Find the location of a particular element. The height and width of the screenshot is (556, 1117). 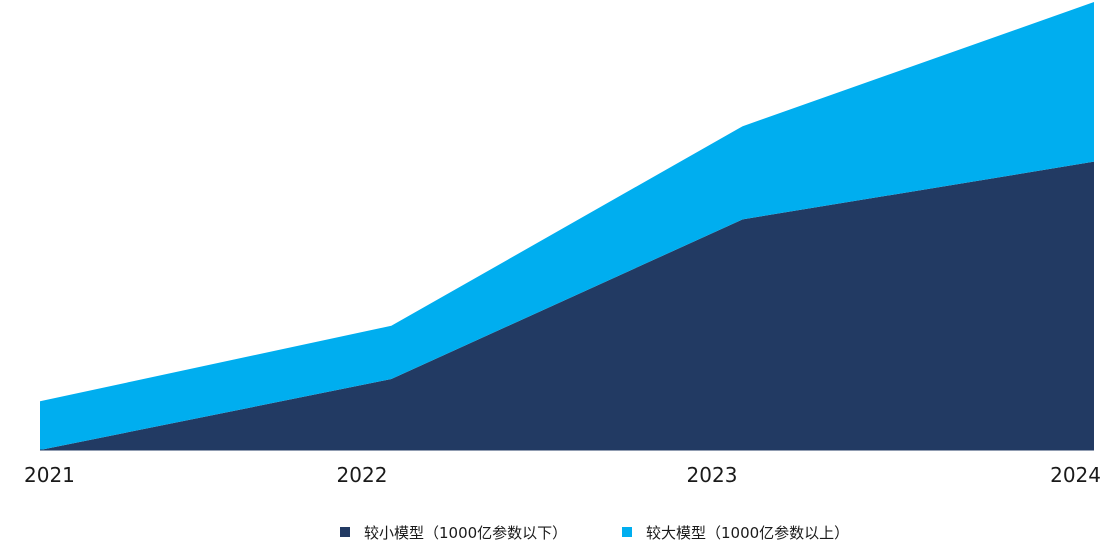

x-tick-label-2024: 2024 is located at coordinates (1075, 475).